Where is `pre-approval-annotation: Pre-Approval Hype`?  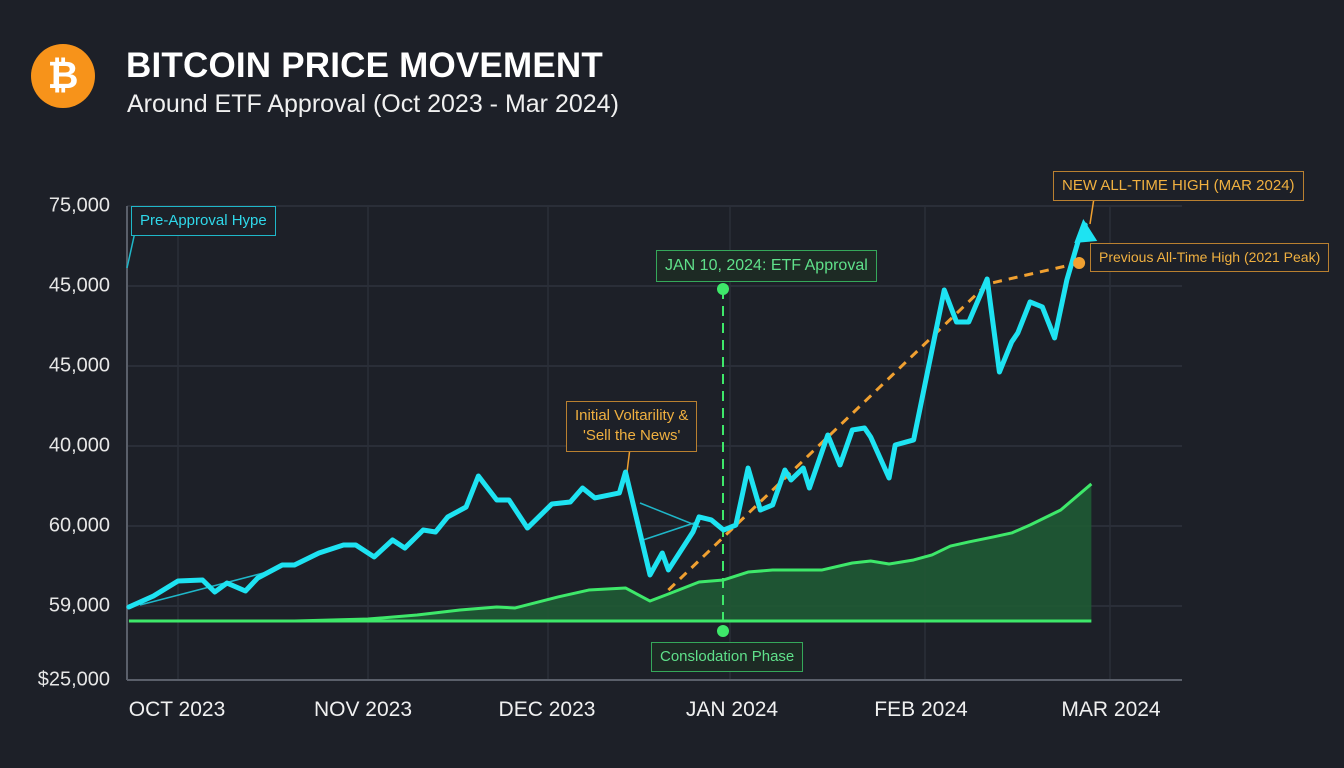 pre-approval-annotation: Pre-Approval Hype is located at coordinates (203, 221).